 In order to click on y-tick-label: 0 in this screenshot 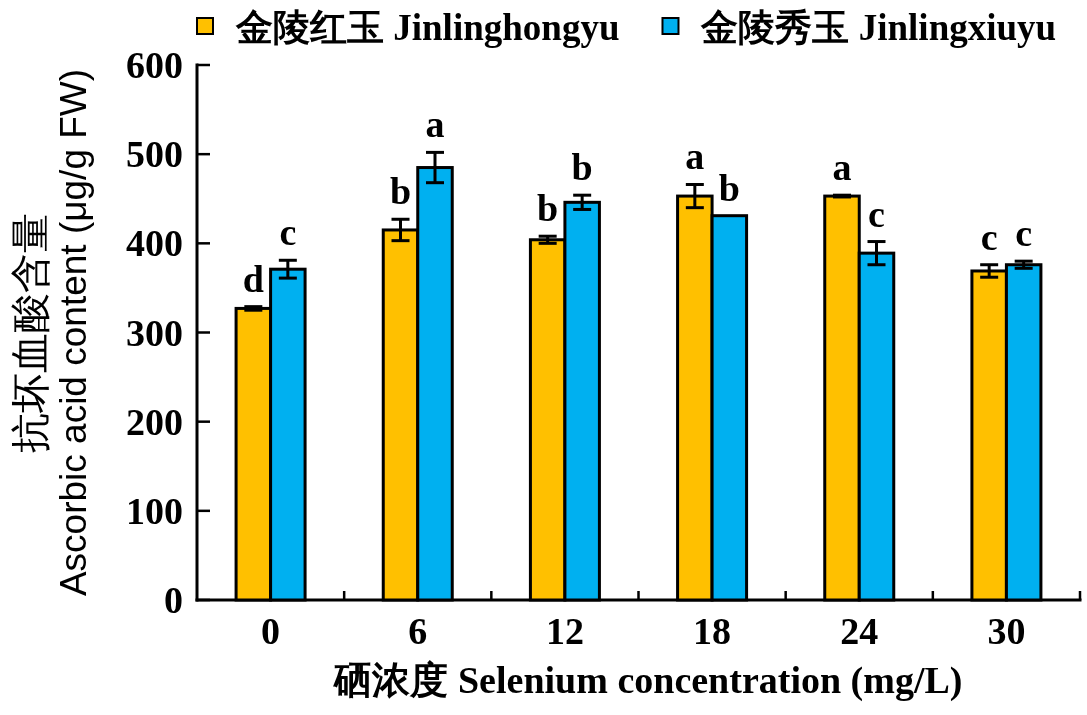, I will do `click(173, 600)`.